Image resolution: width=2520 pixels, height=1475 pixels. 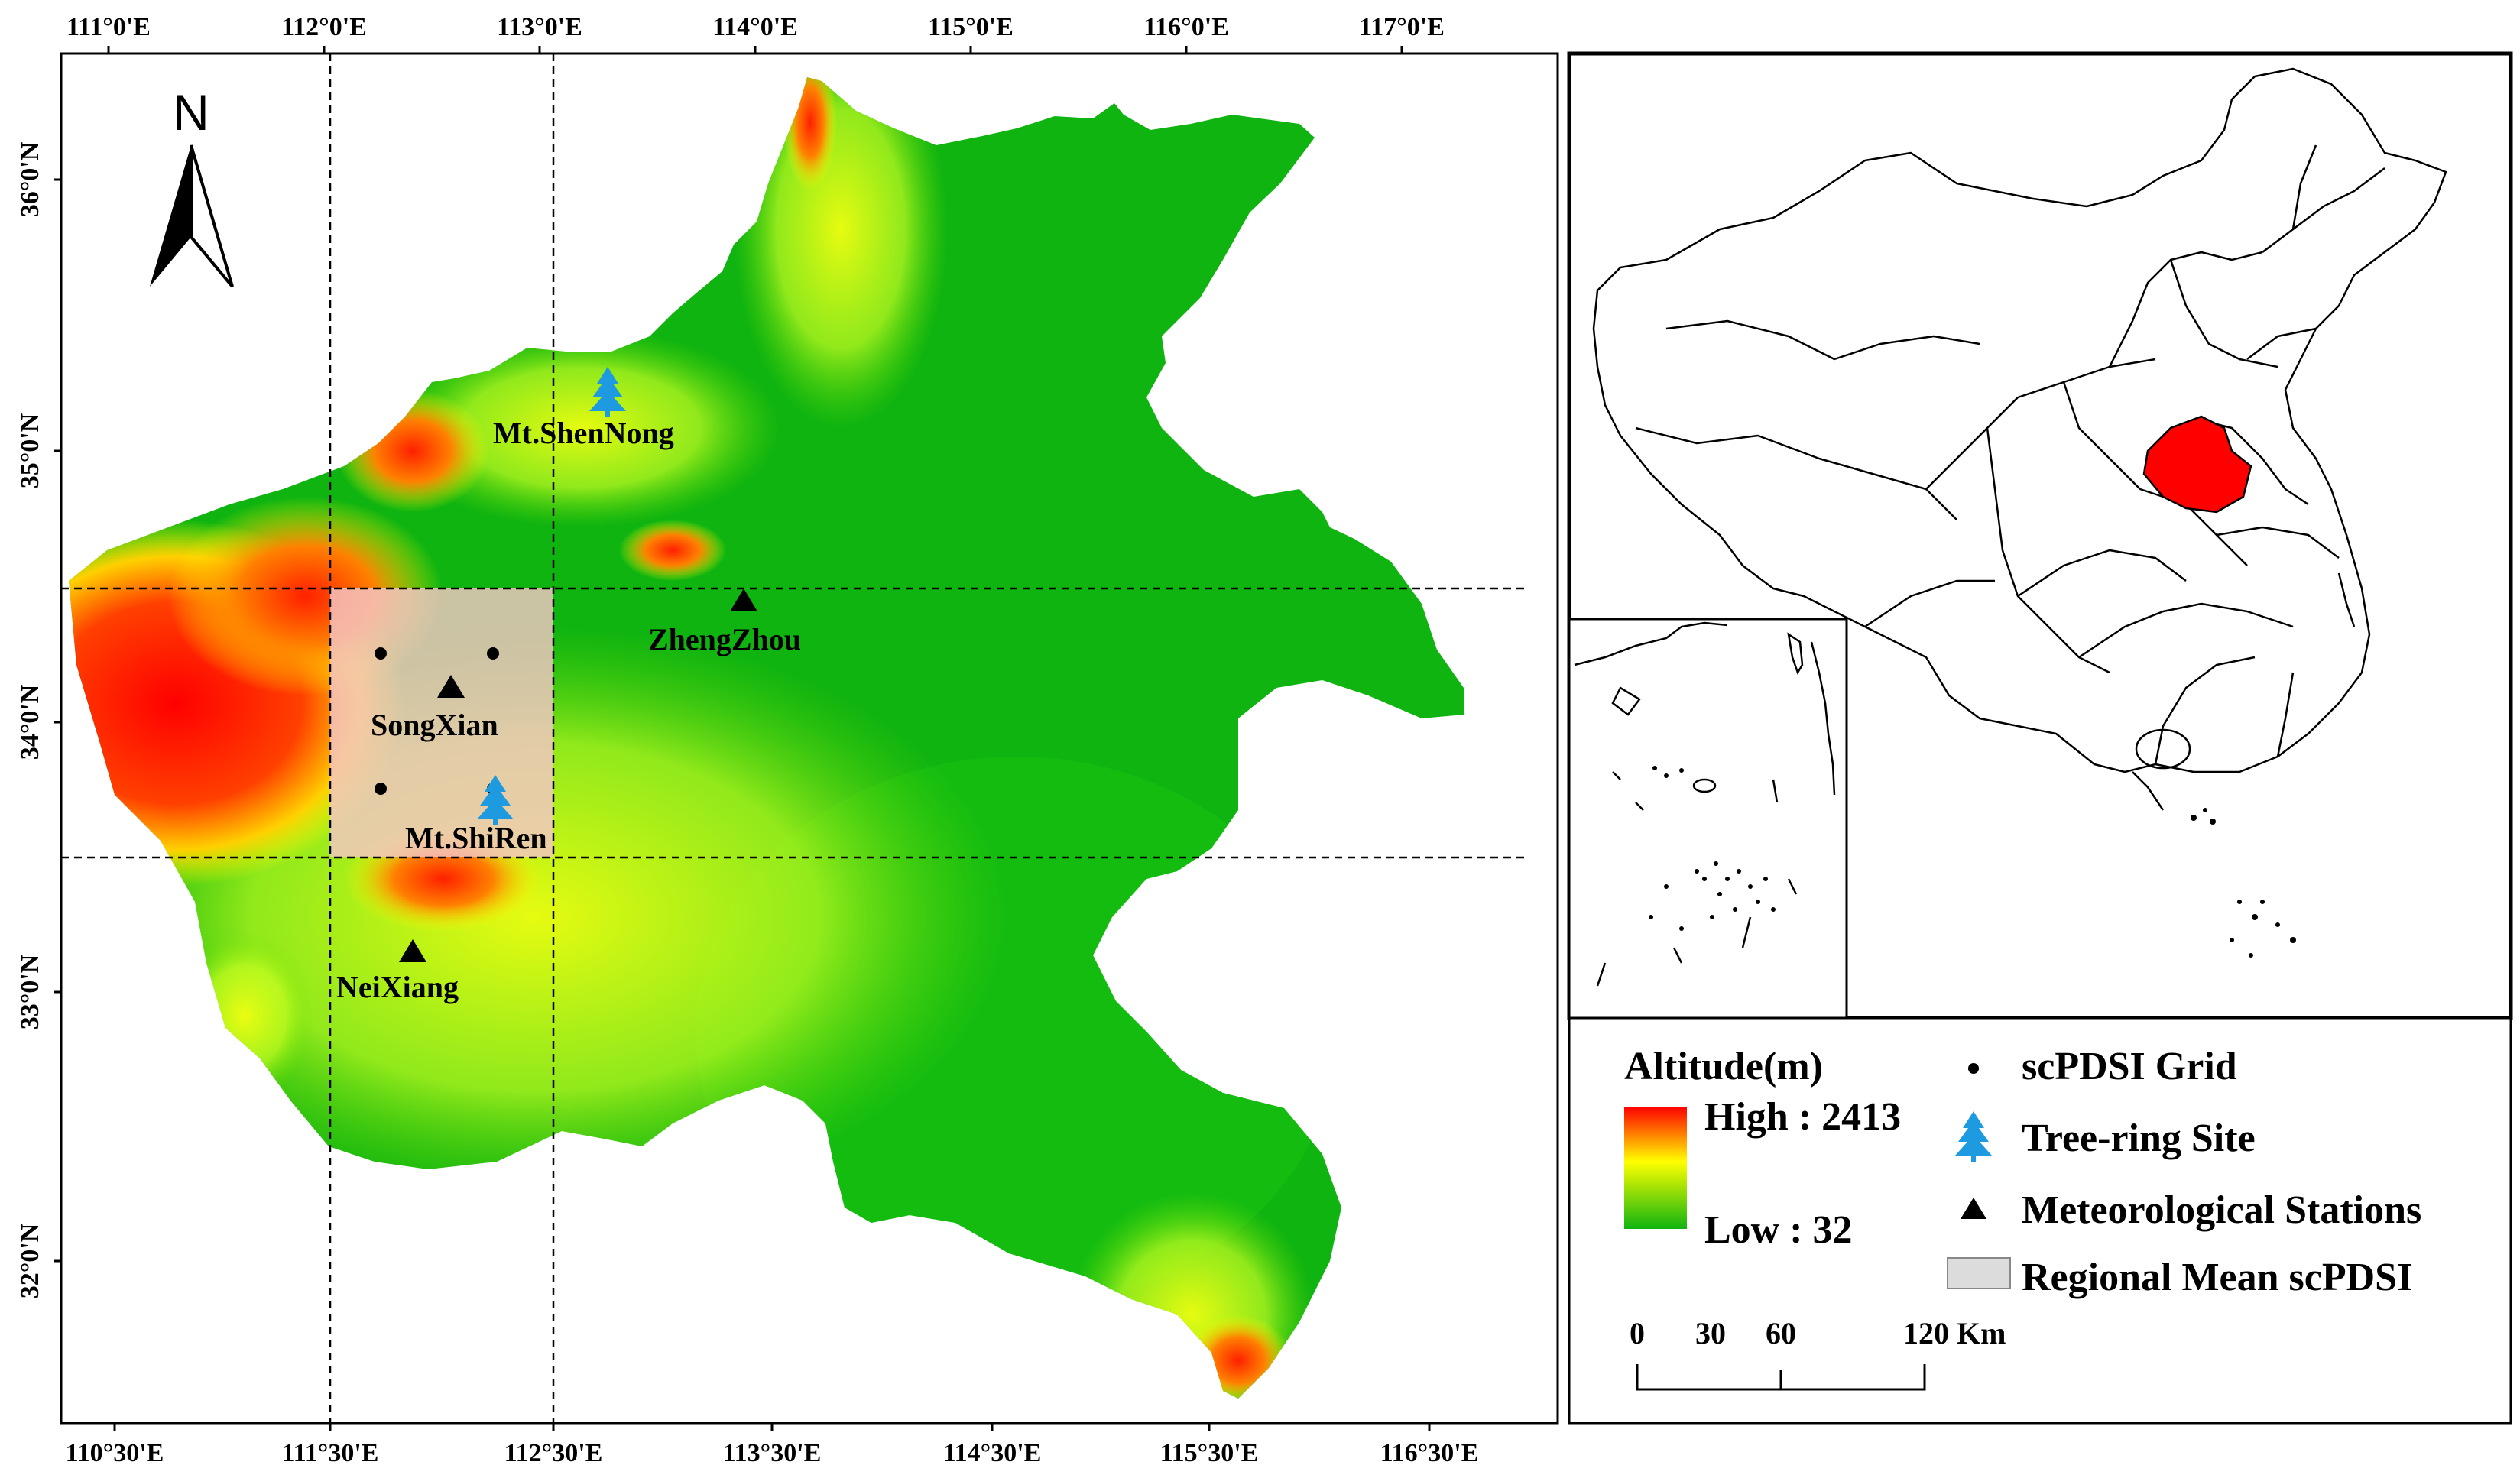 What do you see at coordinates (1430, 1453) in the screenshot?
I see `bottom-tick-7: 116°30'E` at bounding box center [1430, 1453].